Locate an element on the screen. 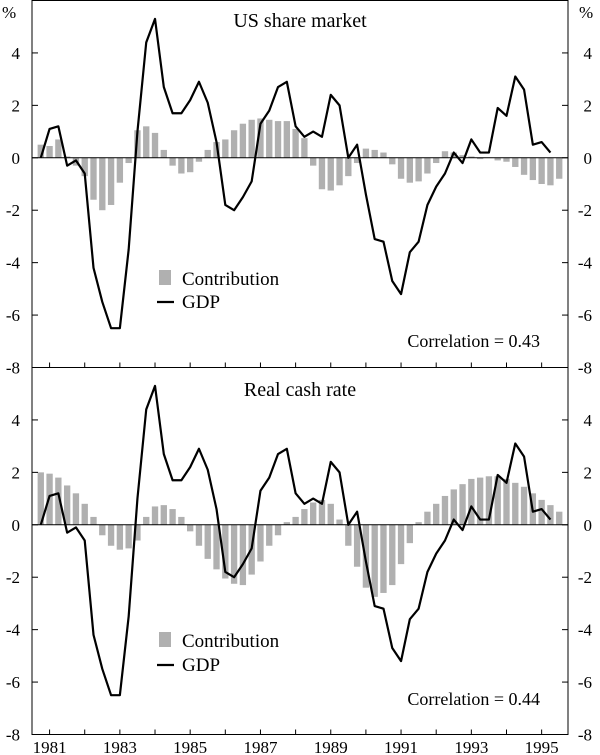  x-tick-label: 1985 is located at coordinates (190, 746).